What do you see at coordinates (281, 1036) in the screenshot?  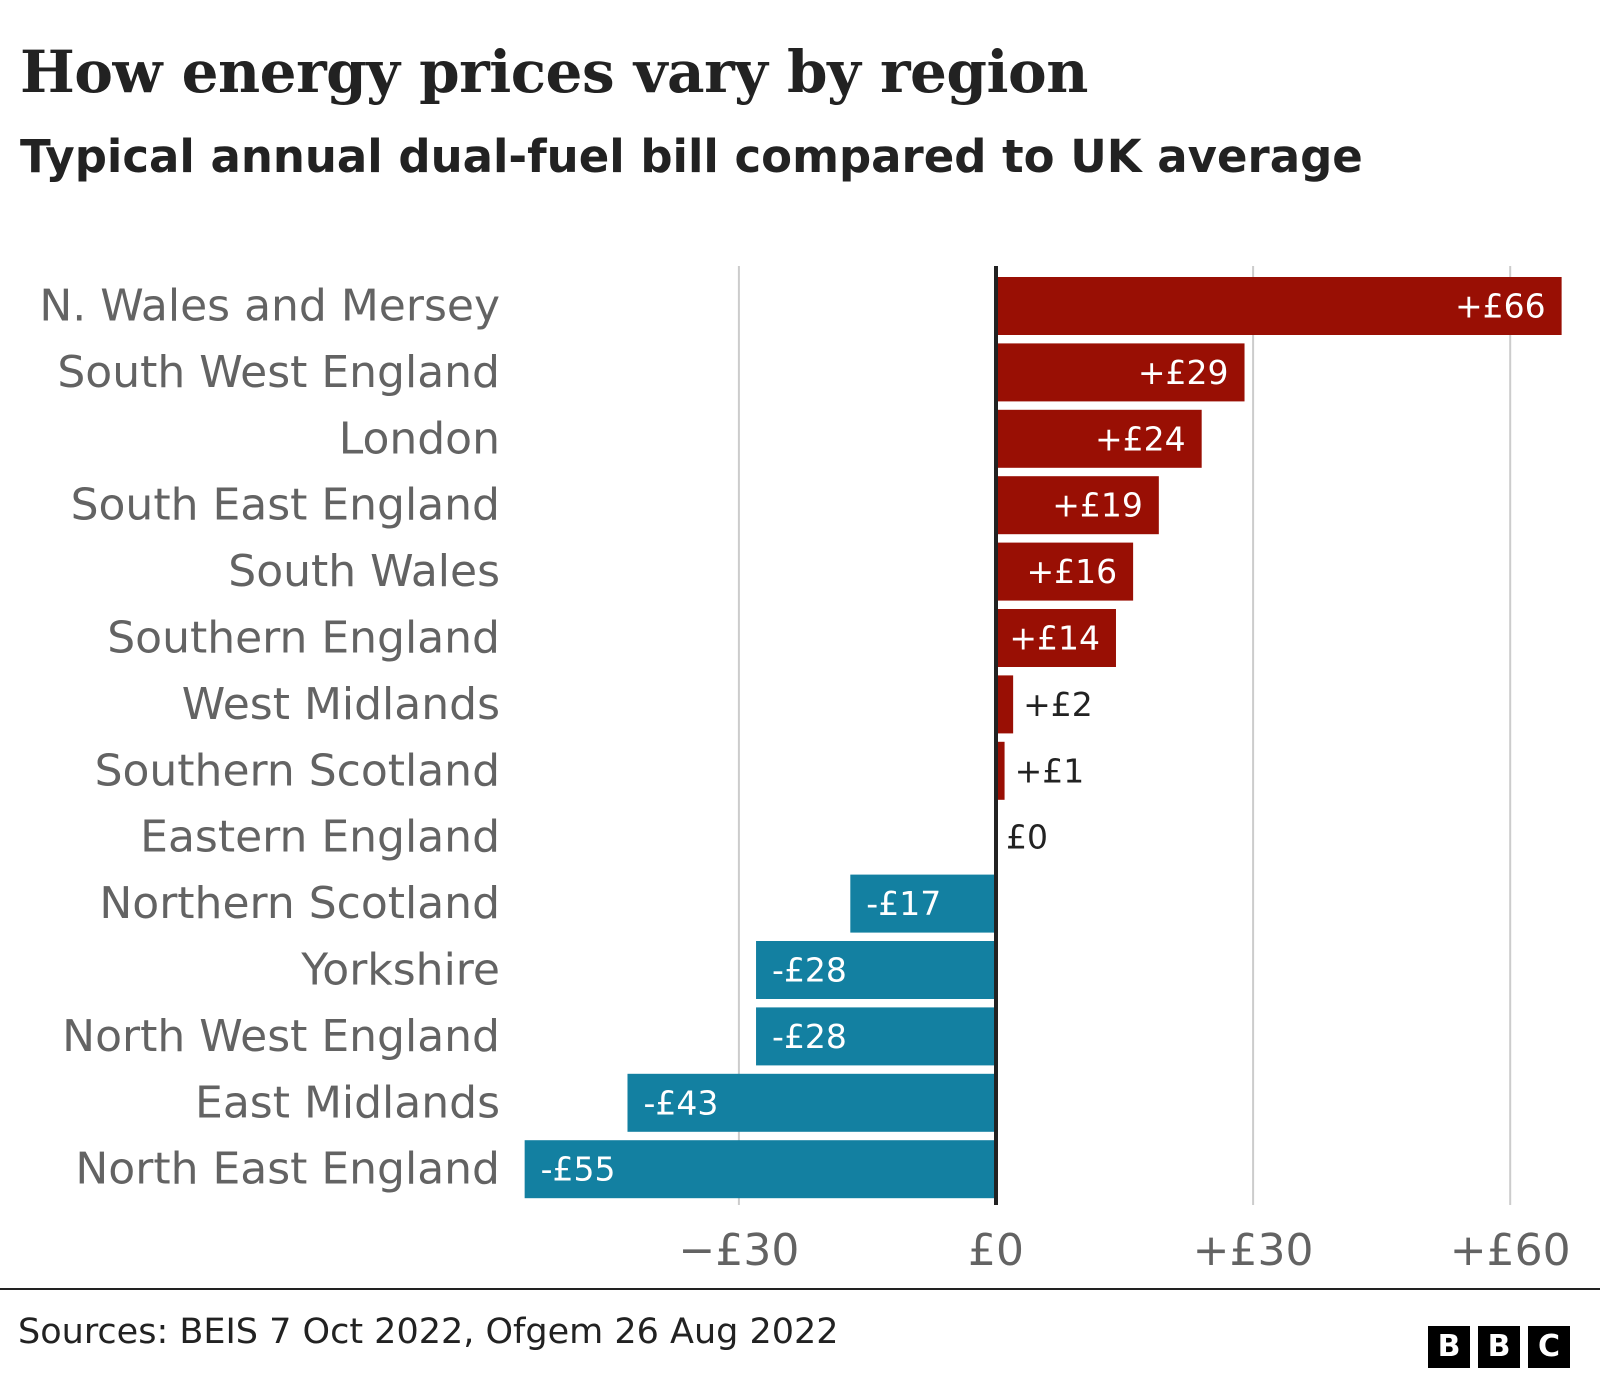 I see `category-label: North West England` at bounding box center [281, 1036].